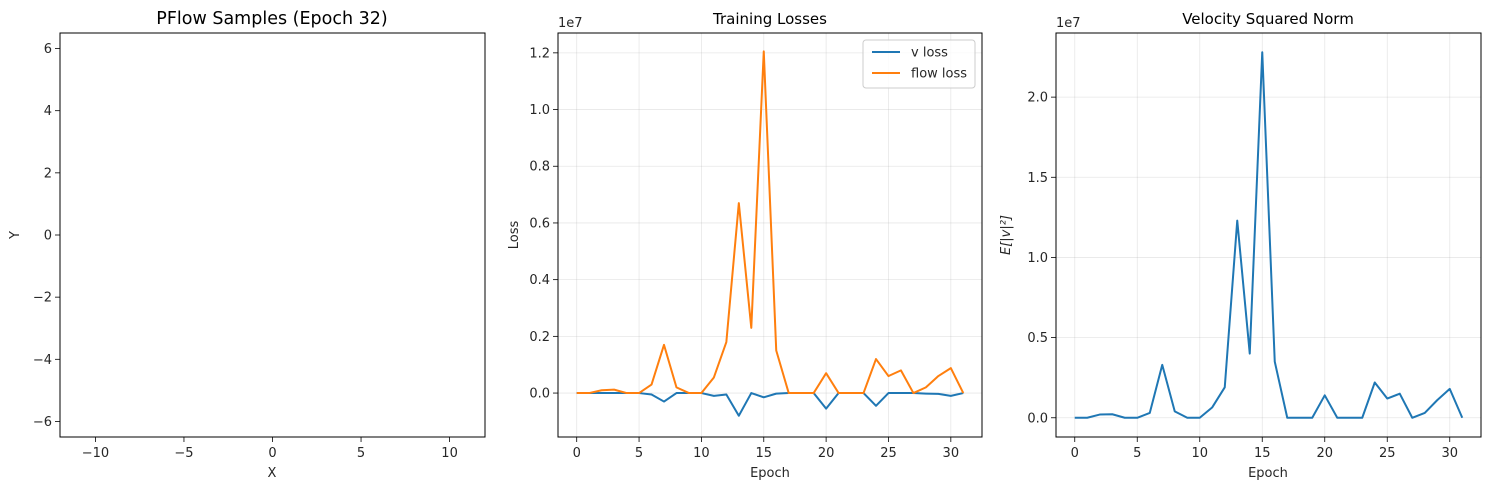  What do you see at coordinates (919, 64) in the screenshot?
I see `legend: v loss flow loss` at bounding box center [919, 64].